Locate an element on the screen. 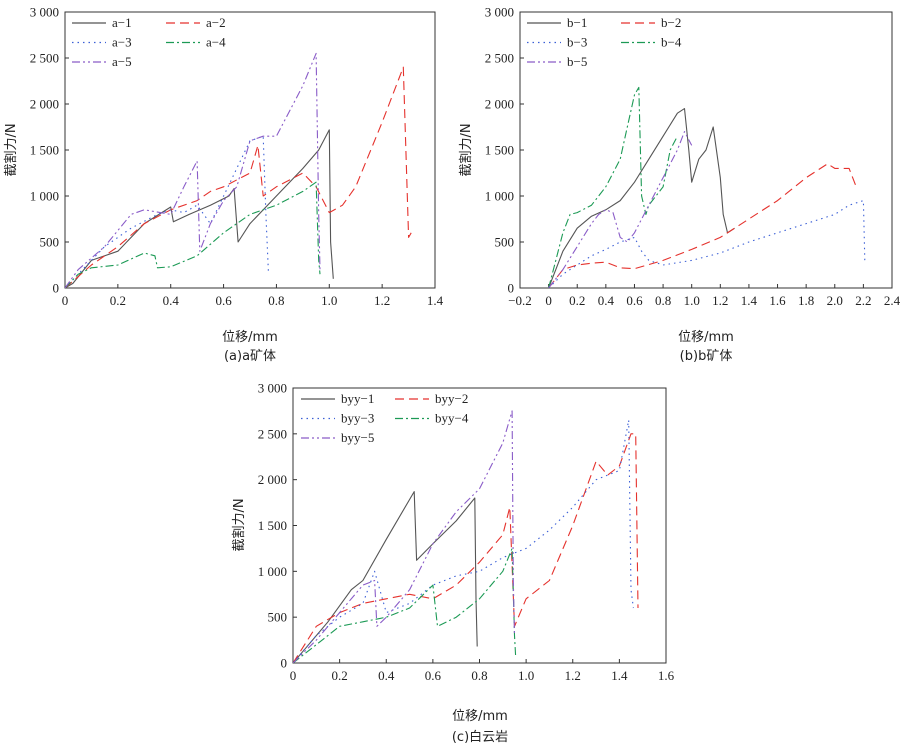 The height and width of the screenshot is (751, 909). chart-c-xtick-label: 1.6 is located at coordinates (666, 675).